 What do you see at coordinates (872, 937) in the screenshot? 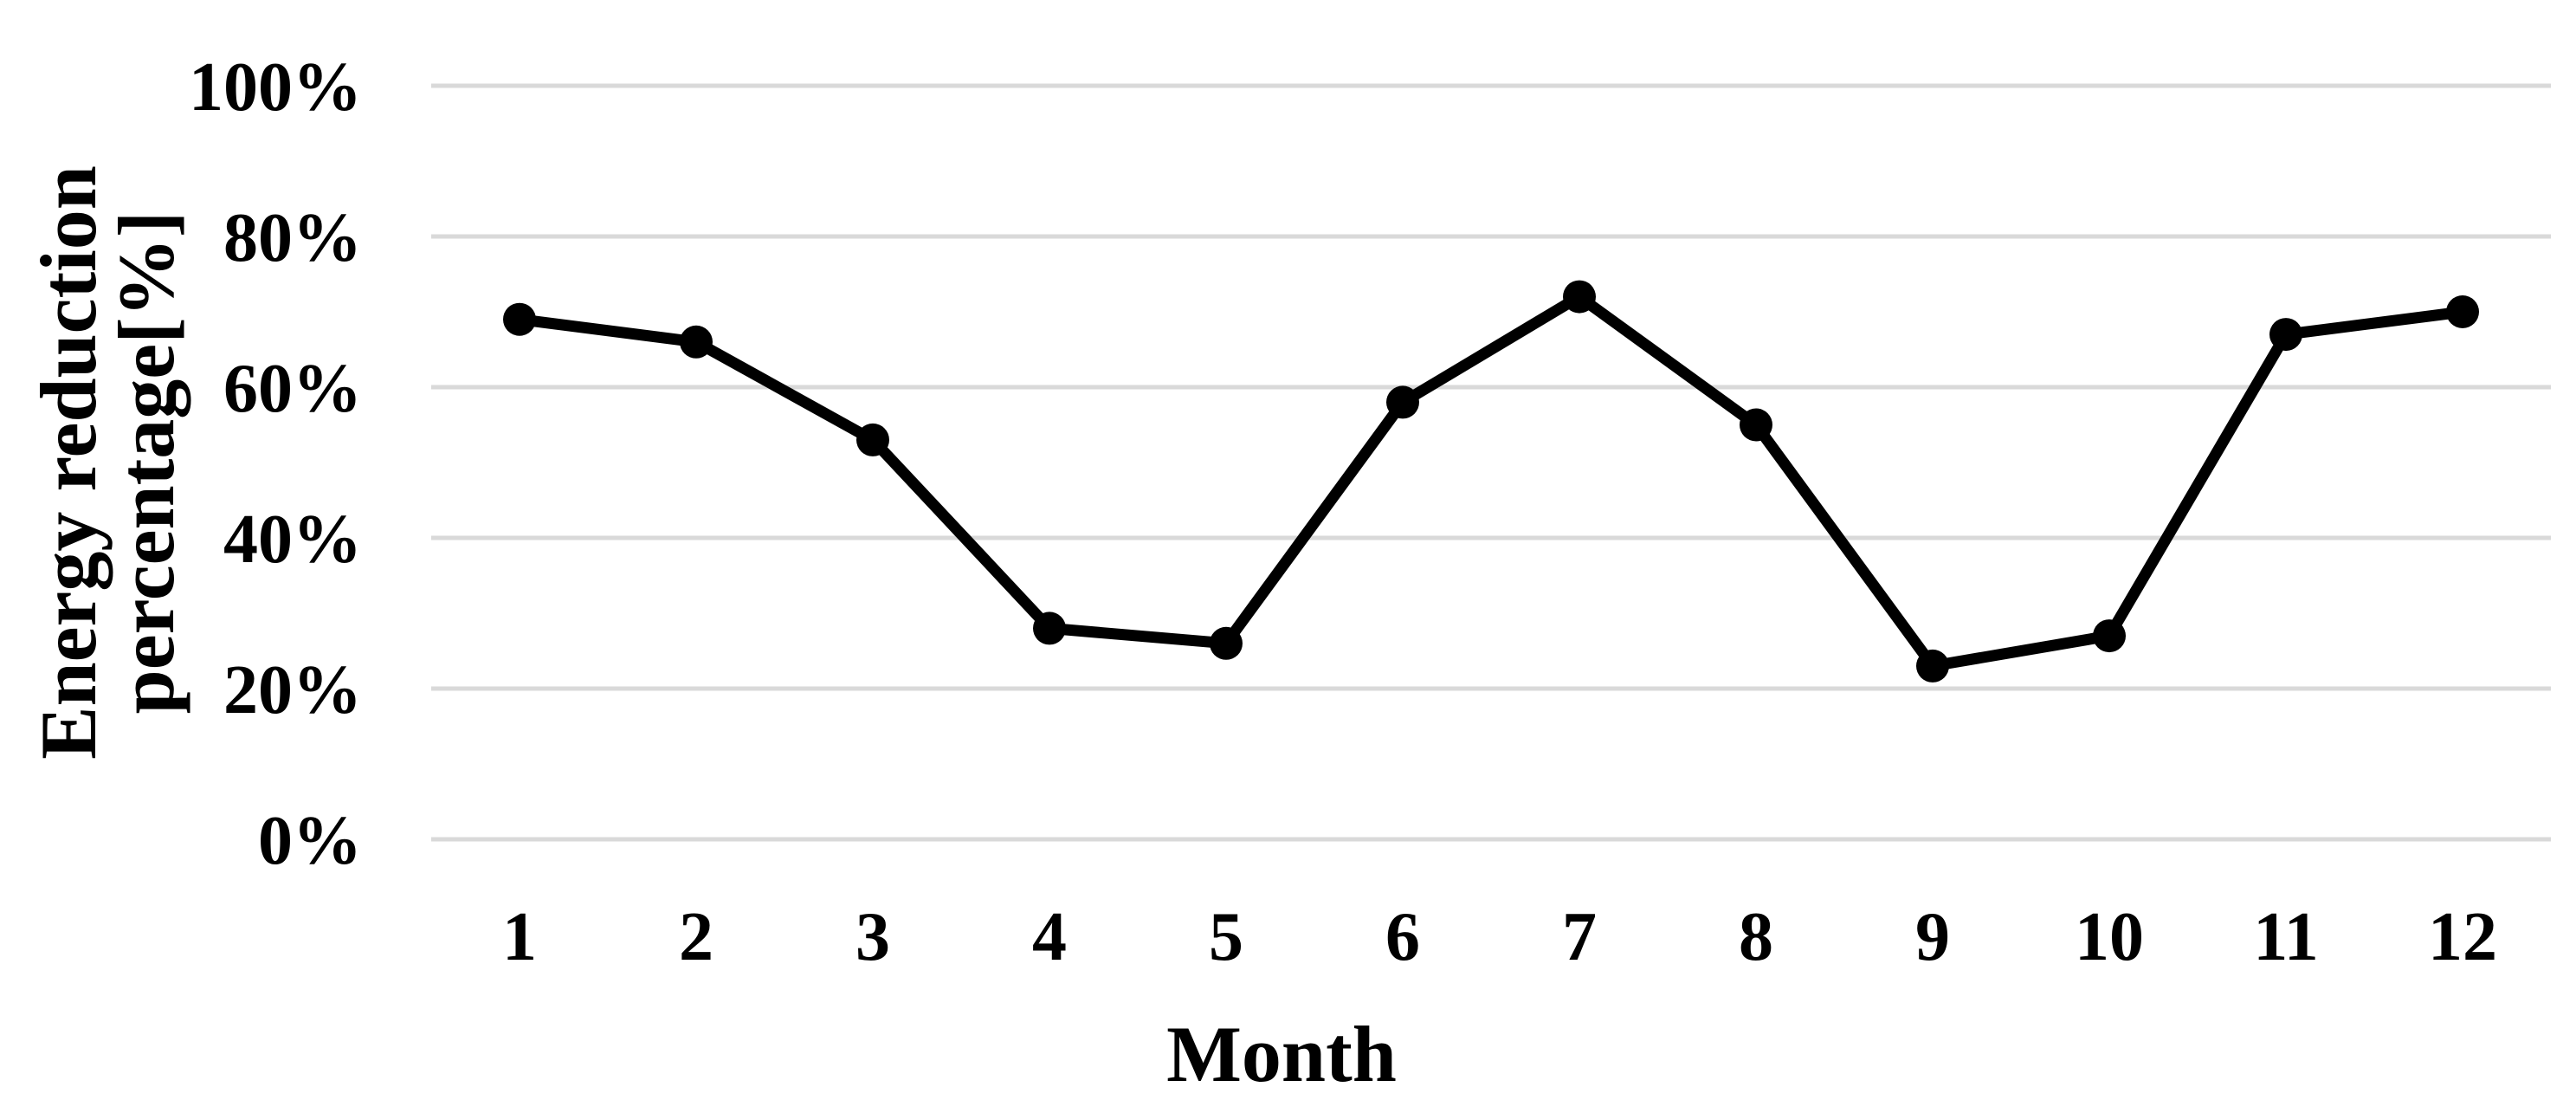
I see `x-tick-label: 3` at bounding box center [872, 937].